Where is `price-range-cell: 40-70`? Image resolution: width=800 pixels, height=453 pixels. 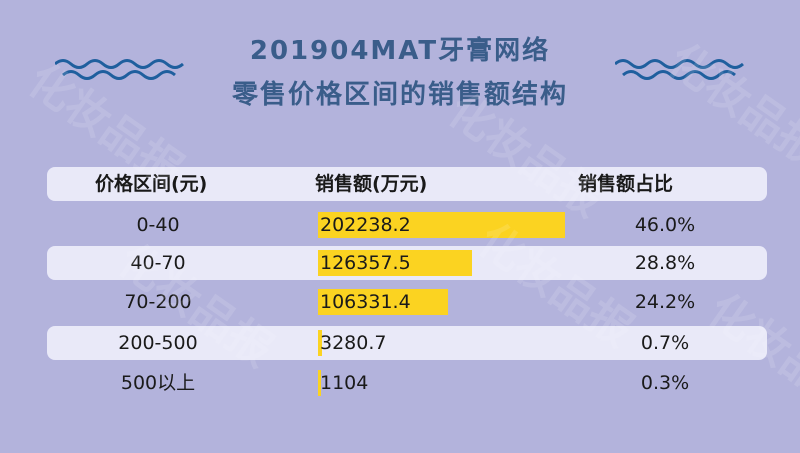 price-range-cell: 40-70 is located at coordinates (158, 263).